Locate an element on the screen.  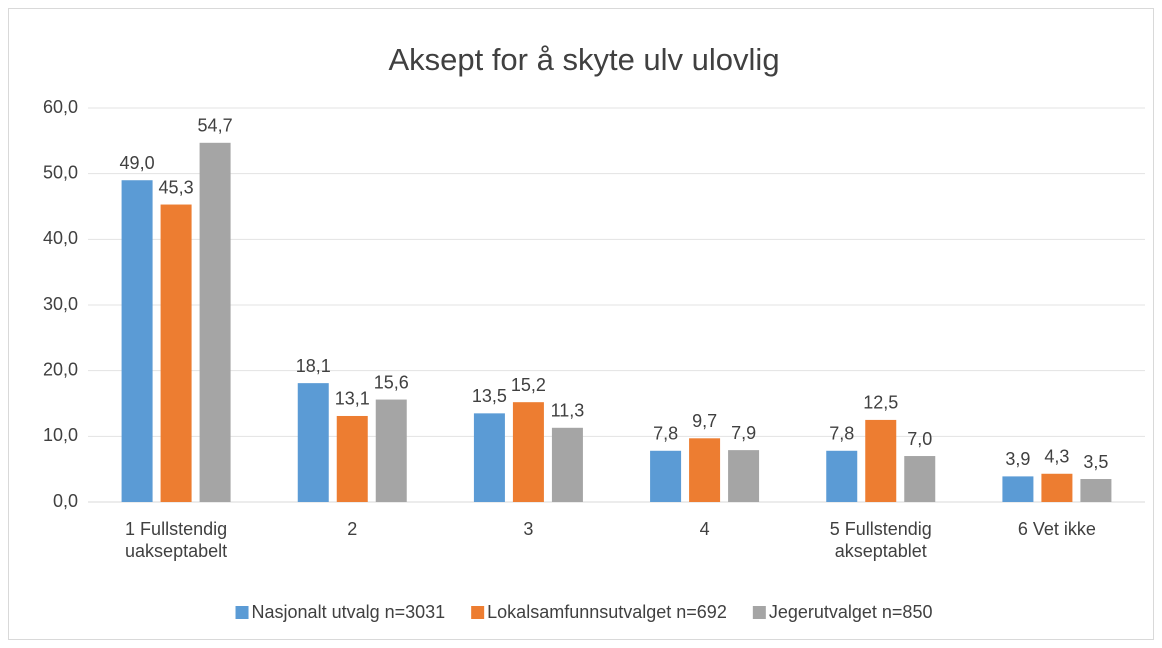
chart-title: Aksept for å skyte ulv ulovlig is located at coordinates (583, 59).